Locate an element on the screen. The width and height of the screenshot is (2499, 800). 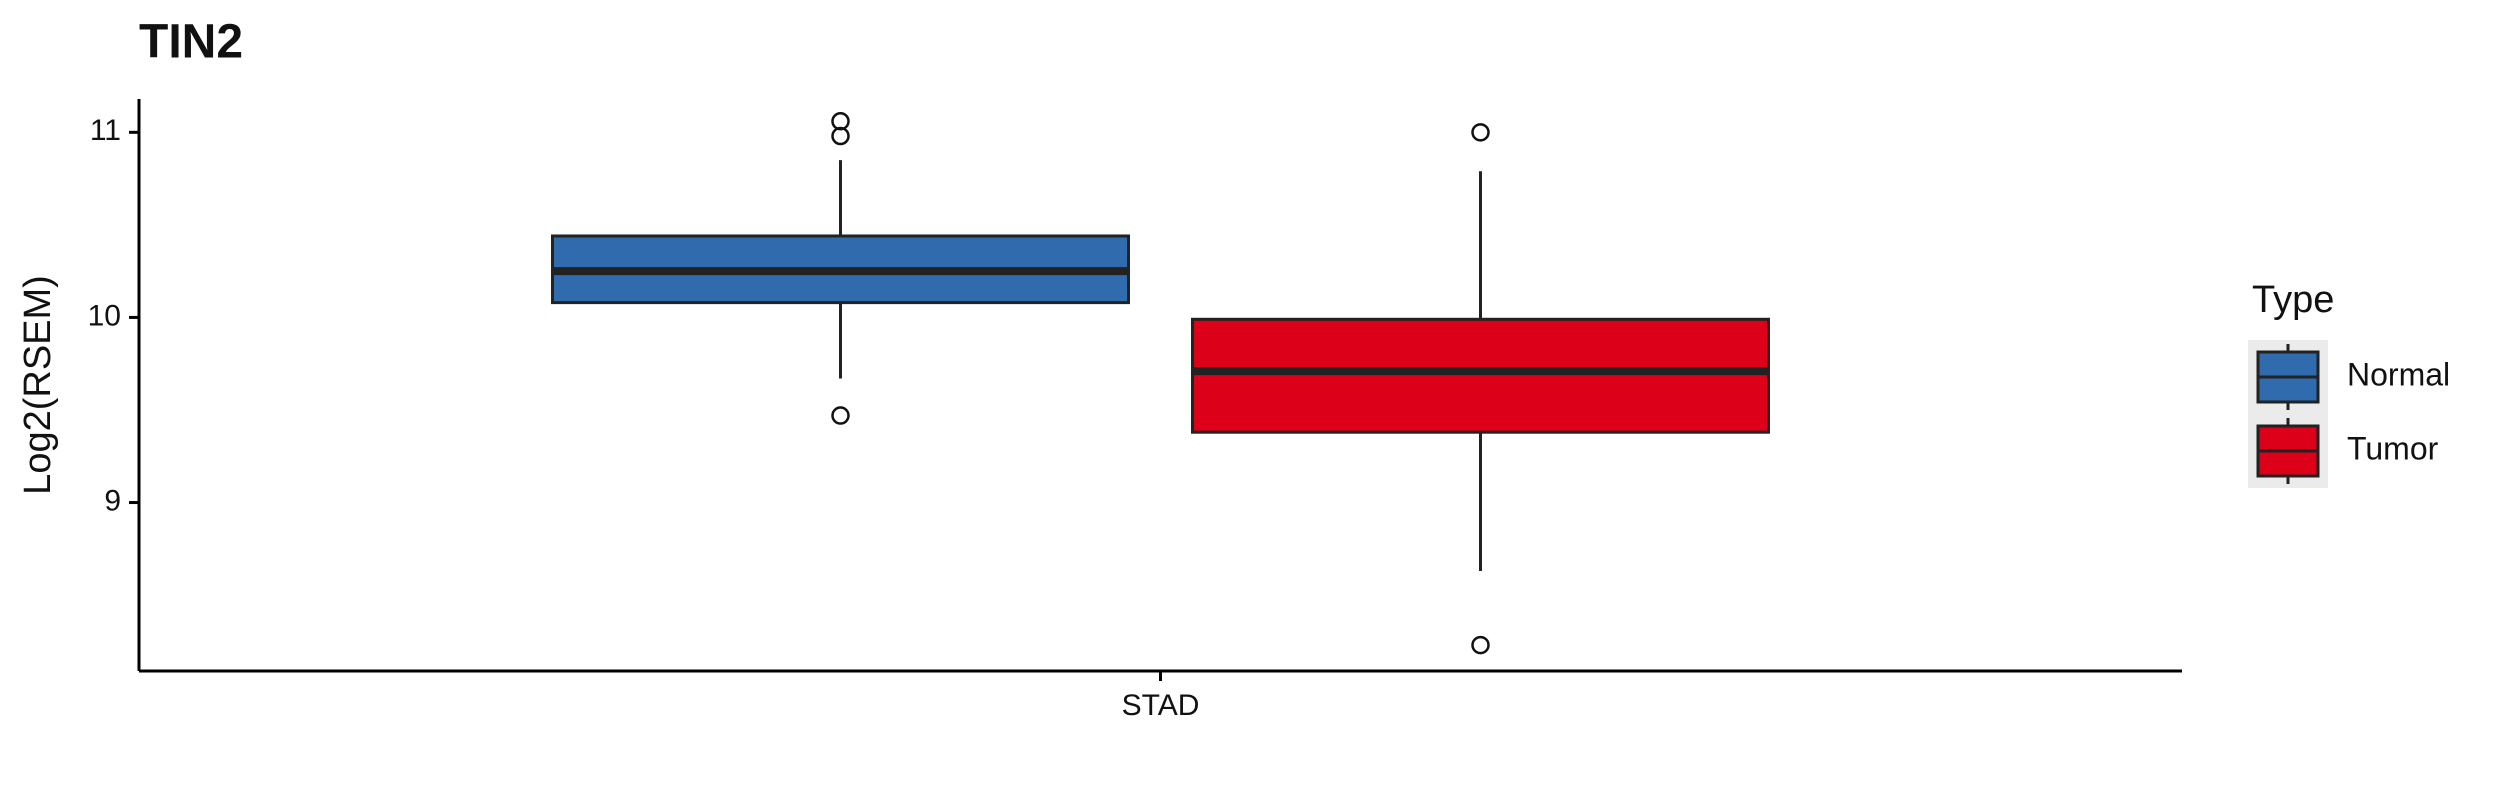
legend-label: Normal is located at coordinates (2398, 374).